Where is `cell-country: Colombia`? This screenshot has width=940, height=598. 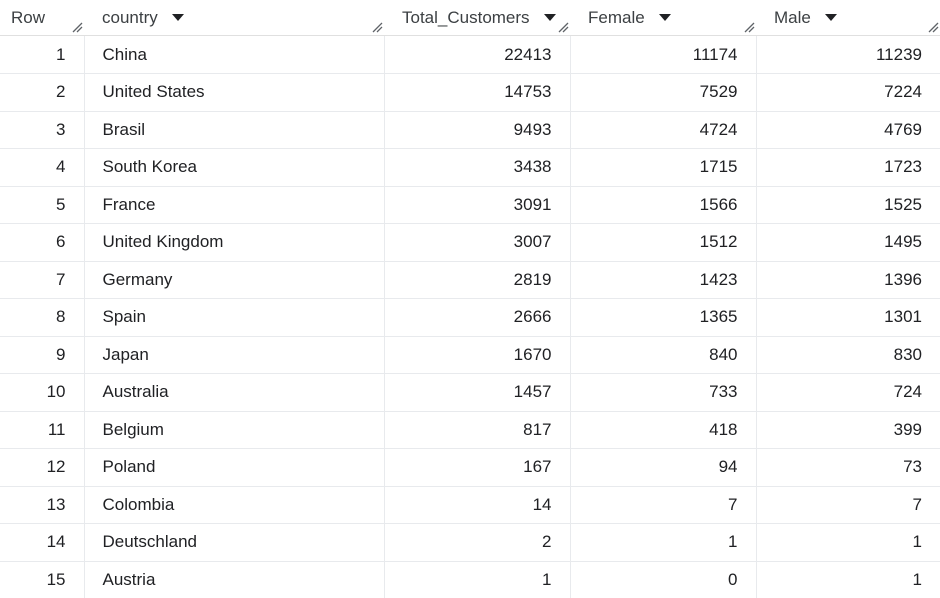 cell-country: Colombia is located at coordinates (234, 505).